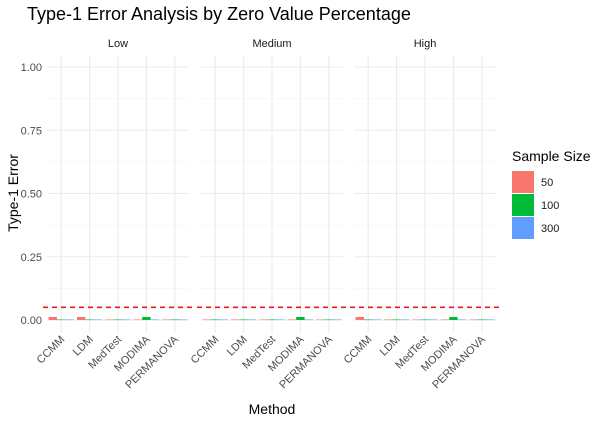 This screenshot has height=426, width=608. I want to click on y-tick-label: 0.50, so click(31, 195).